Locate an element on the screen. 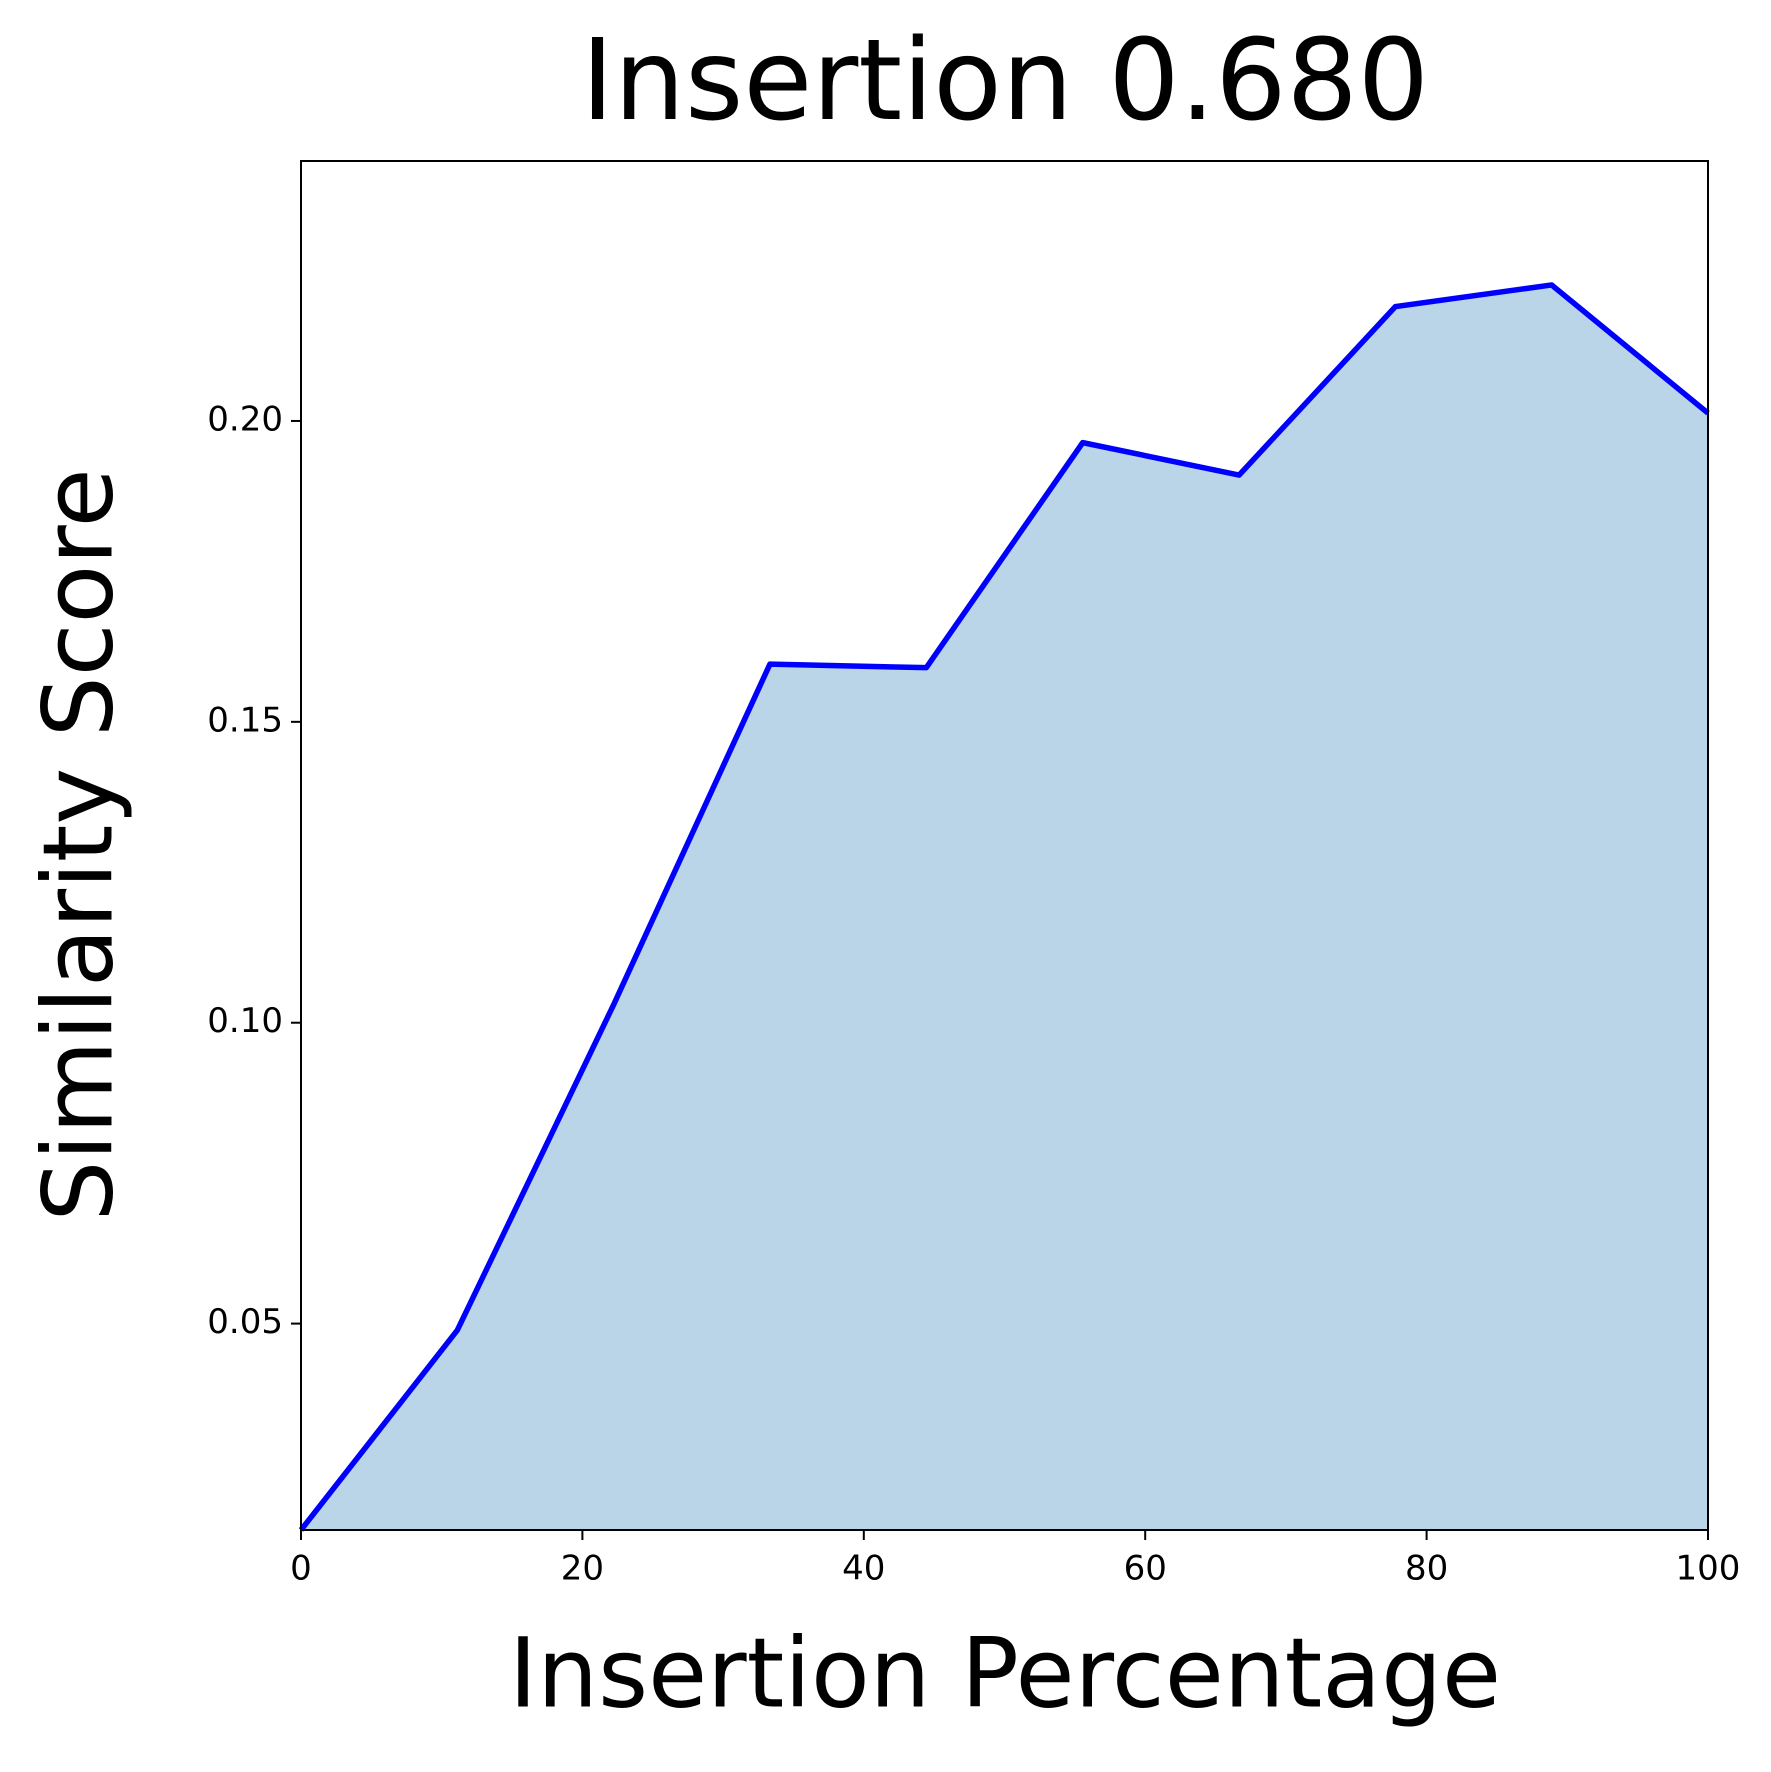 The height and width of the screenshot is (1772, 1771). x-tick-label: 60 is located at coordinates (1145, 1569).